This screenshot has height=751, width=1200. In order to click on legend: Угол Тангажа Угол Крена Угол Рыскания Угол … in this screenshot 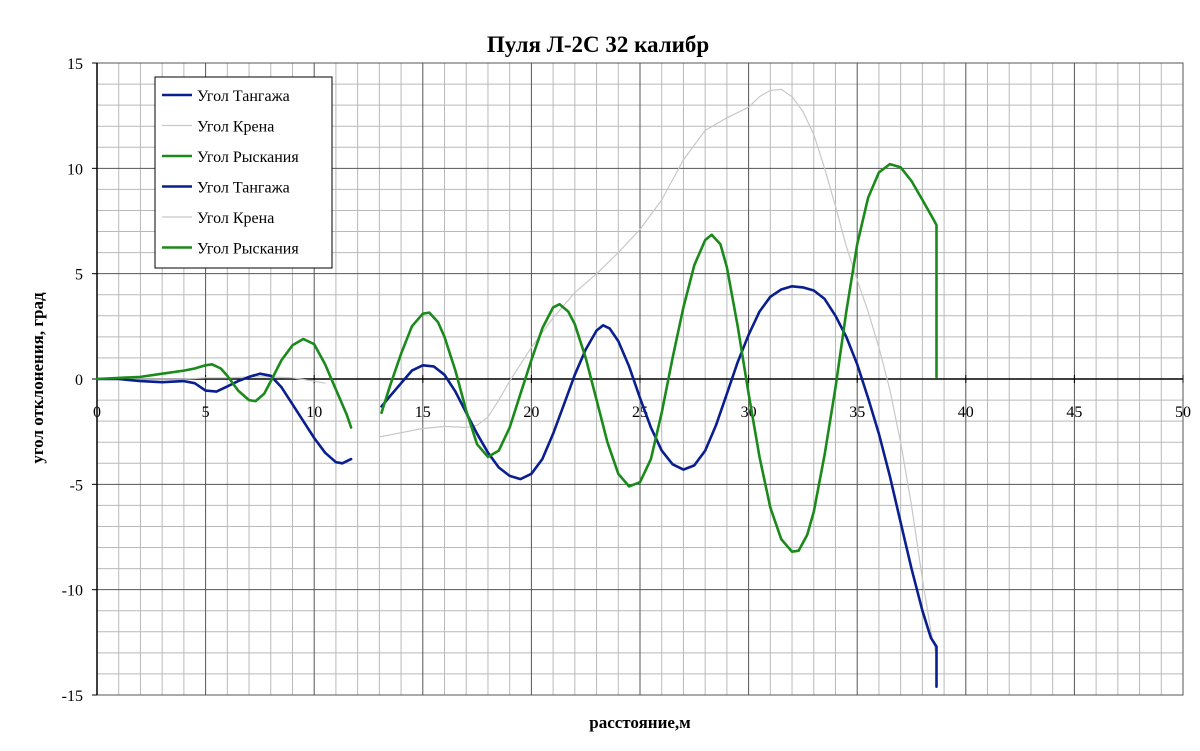, I will do `click(243, 172)`.